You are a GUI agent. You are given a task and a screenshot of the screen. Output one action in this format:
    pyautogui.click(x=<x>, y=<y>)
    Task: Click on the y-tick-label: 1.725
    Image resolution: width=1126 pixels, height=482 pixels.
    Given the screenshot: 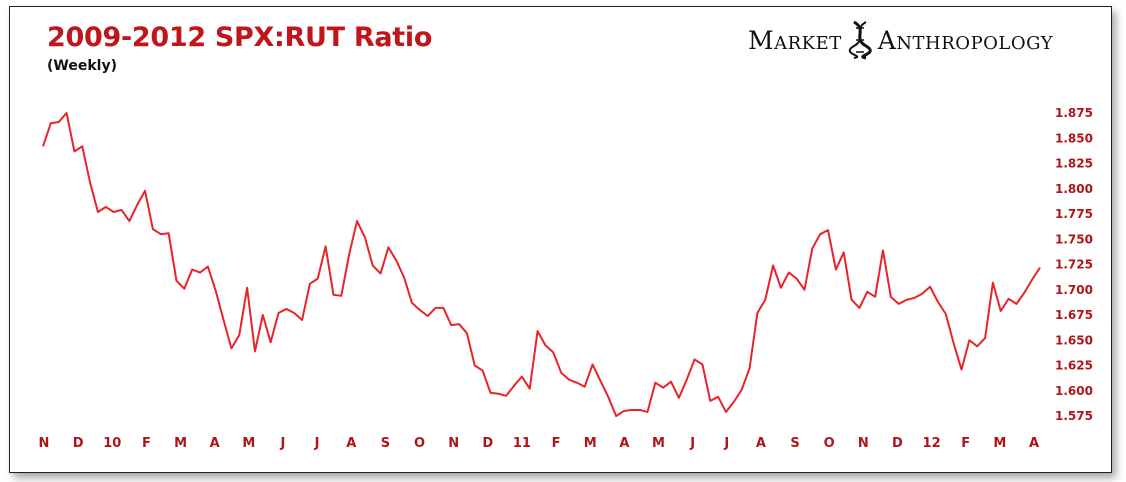 What is the action you would take?
    pyautogui.click(x=1074, y=265)
    